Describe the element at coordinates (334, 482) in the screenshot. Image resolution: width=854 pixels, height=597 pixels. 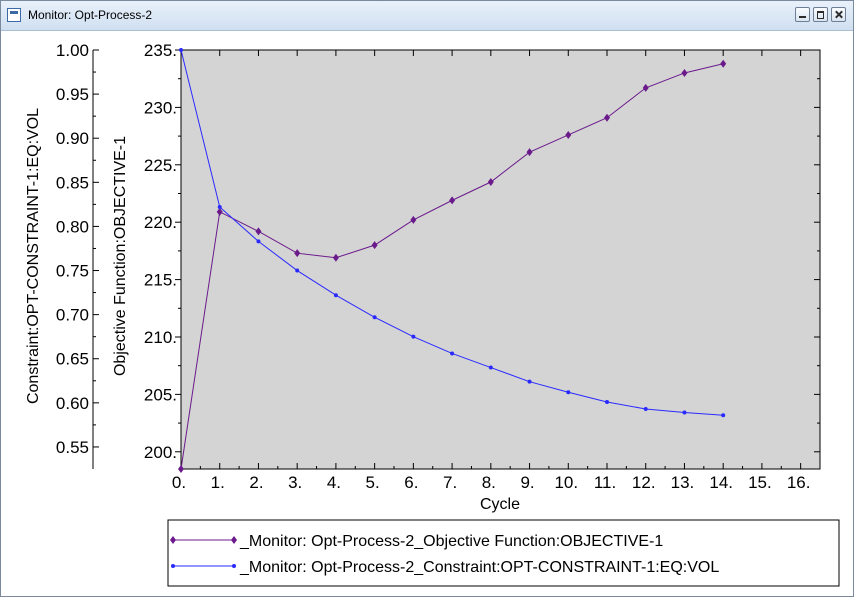
I see `x-axis-tick-label: 4.` at that location.